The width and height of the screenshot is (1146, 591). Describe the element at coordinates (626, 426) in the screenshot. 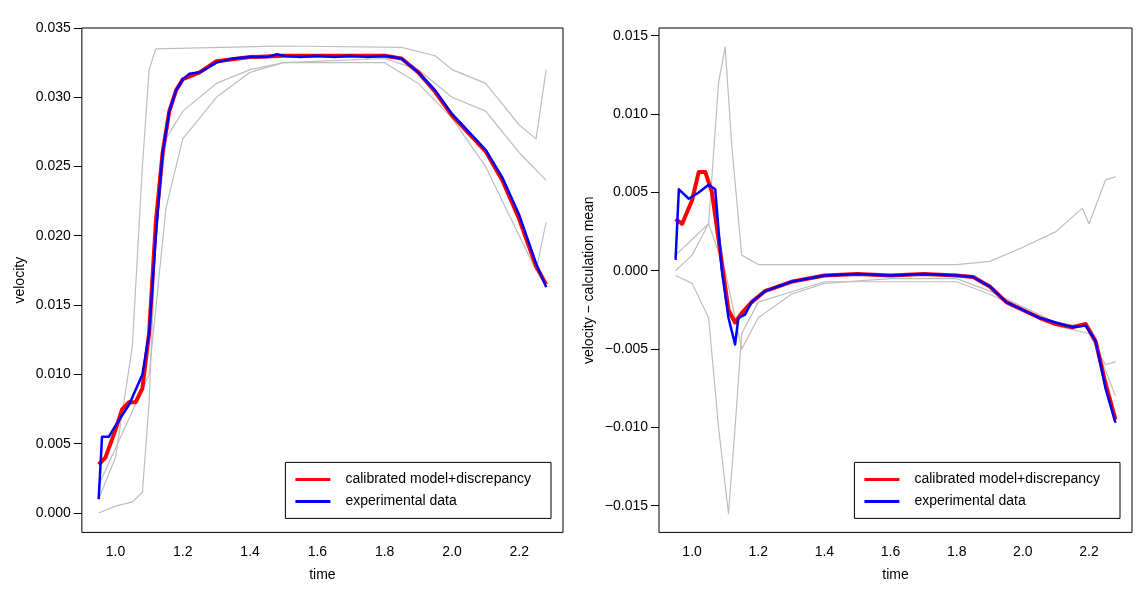

I see `y-tick-label: −0.010` at that location.